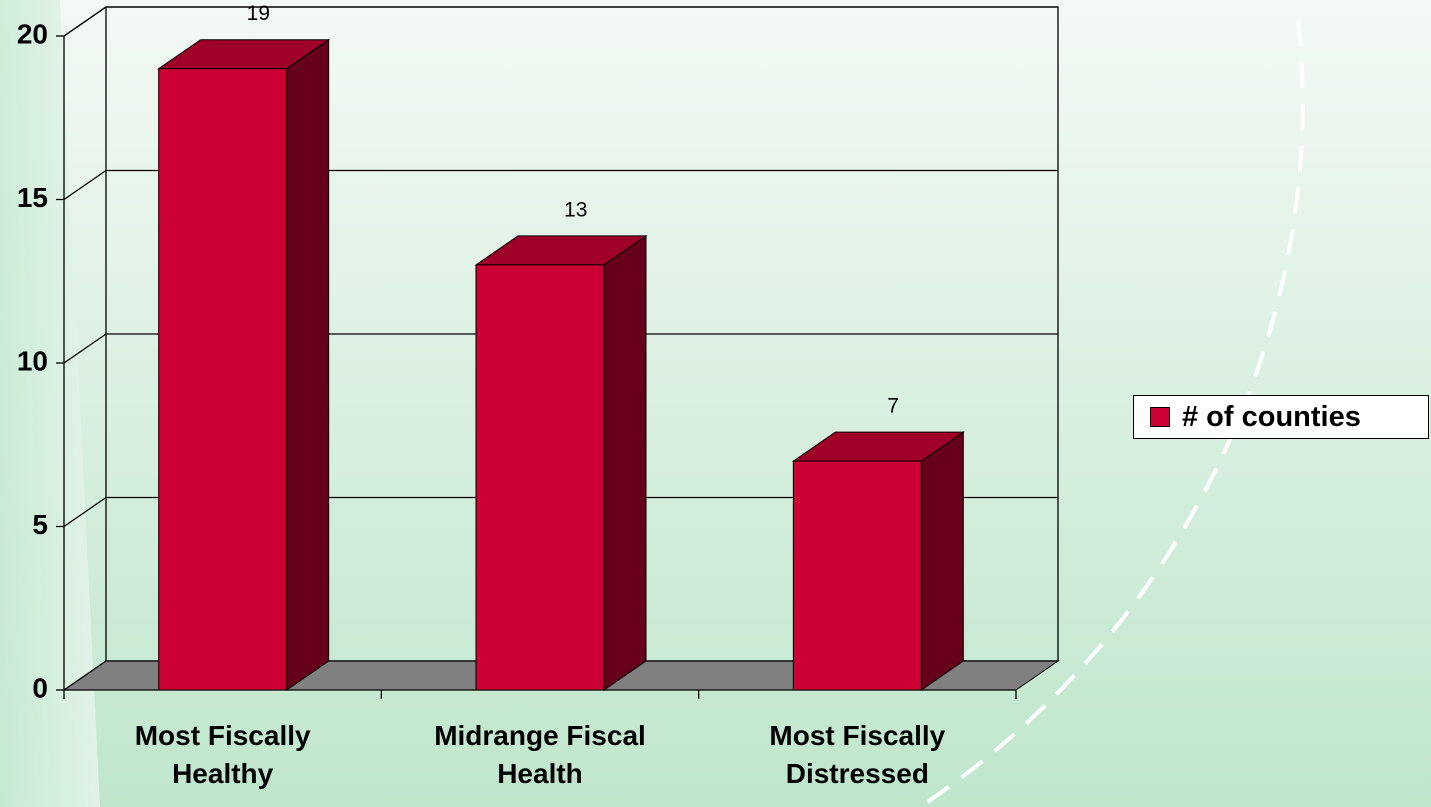  I want to click on y-tick-label: 5, so click(40, 524).